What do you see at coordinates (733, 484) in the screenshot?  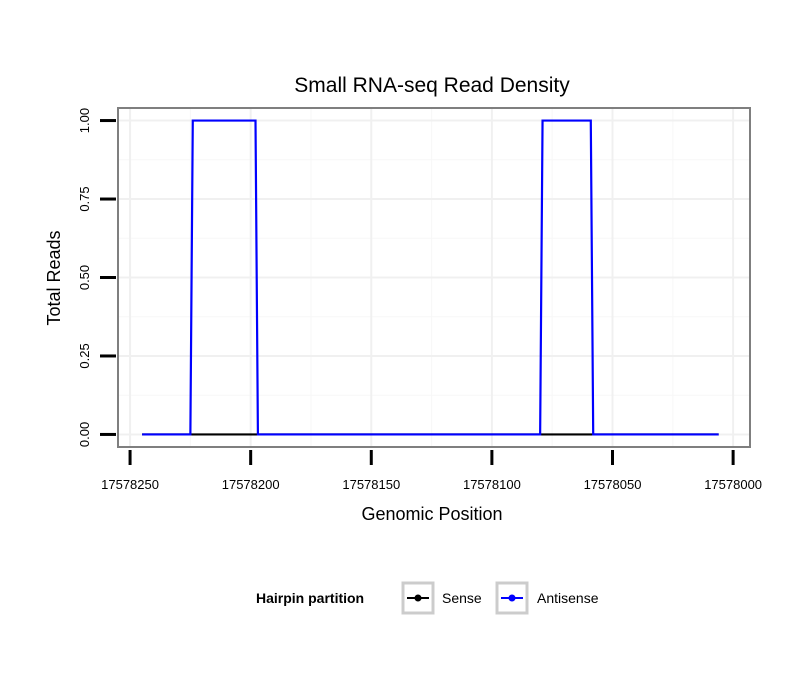 I see `x-tick-label: 17578000` at bounding box center [733, 484].